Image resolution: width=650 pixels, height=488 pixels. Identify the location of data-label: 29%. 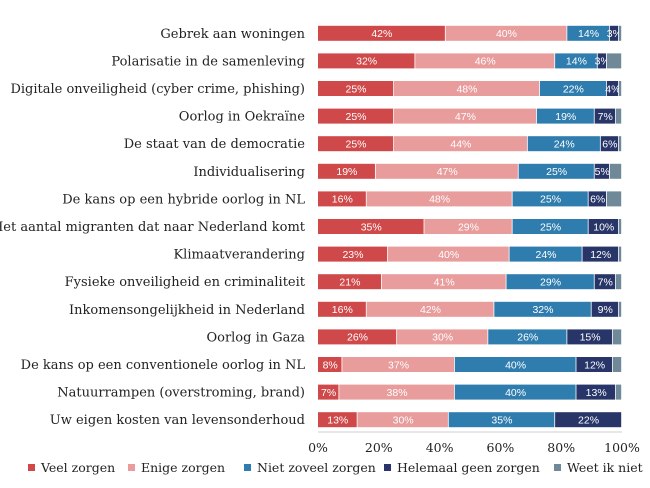
(550, 283).